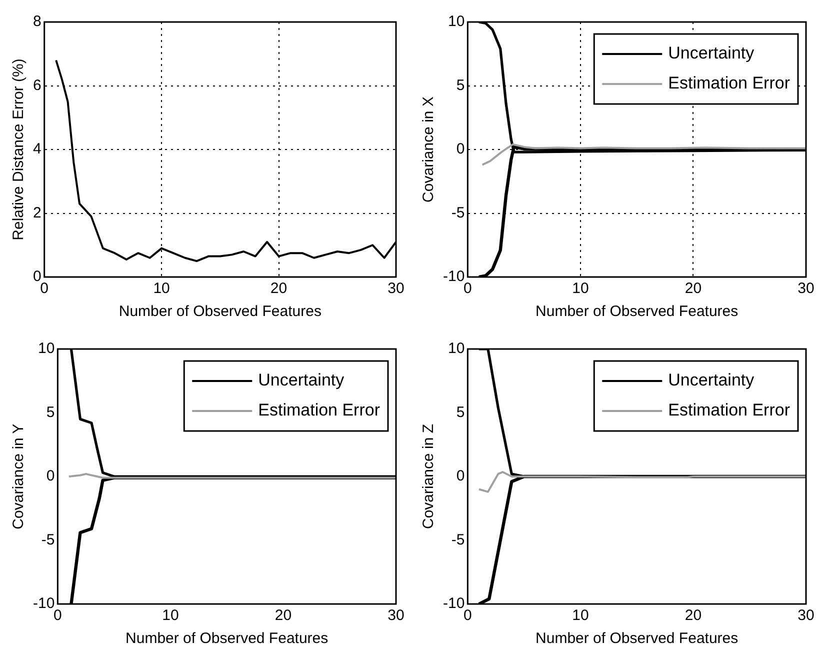 The height and width of the screenshot is (654, 820). Describe the element at coordinates (429, 477) in the screenshot. I see `y-axis-title: Covariance in Z` at that location.